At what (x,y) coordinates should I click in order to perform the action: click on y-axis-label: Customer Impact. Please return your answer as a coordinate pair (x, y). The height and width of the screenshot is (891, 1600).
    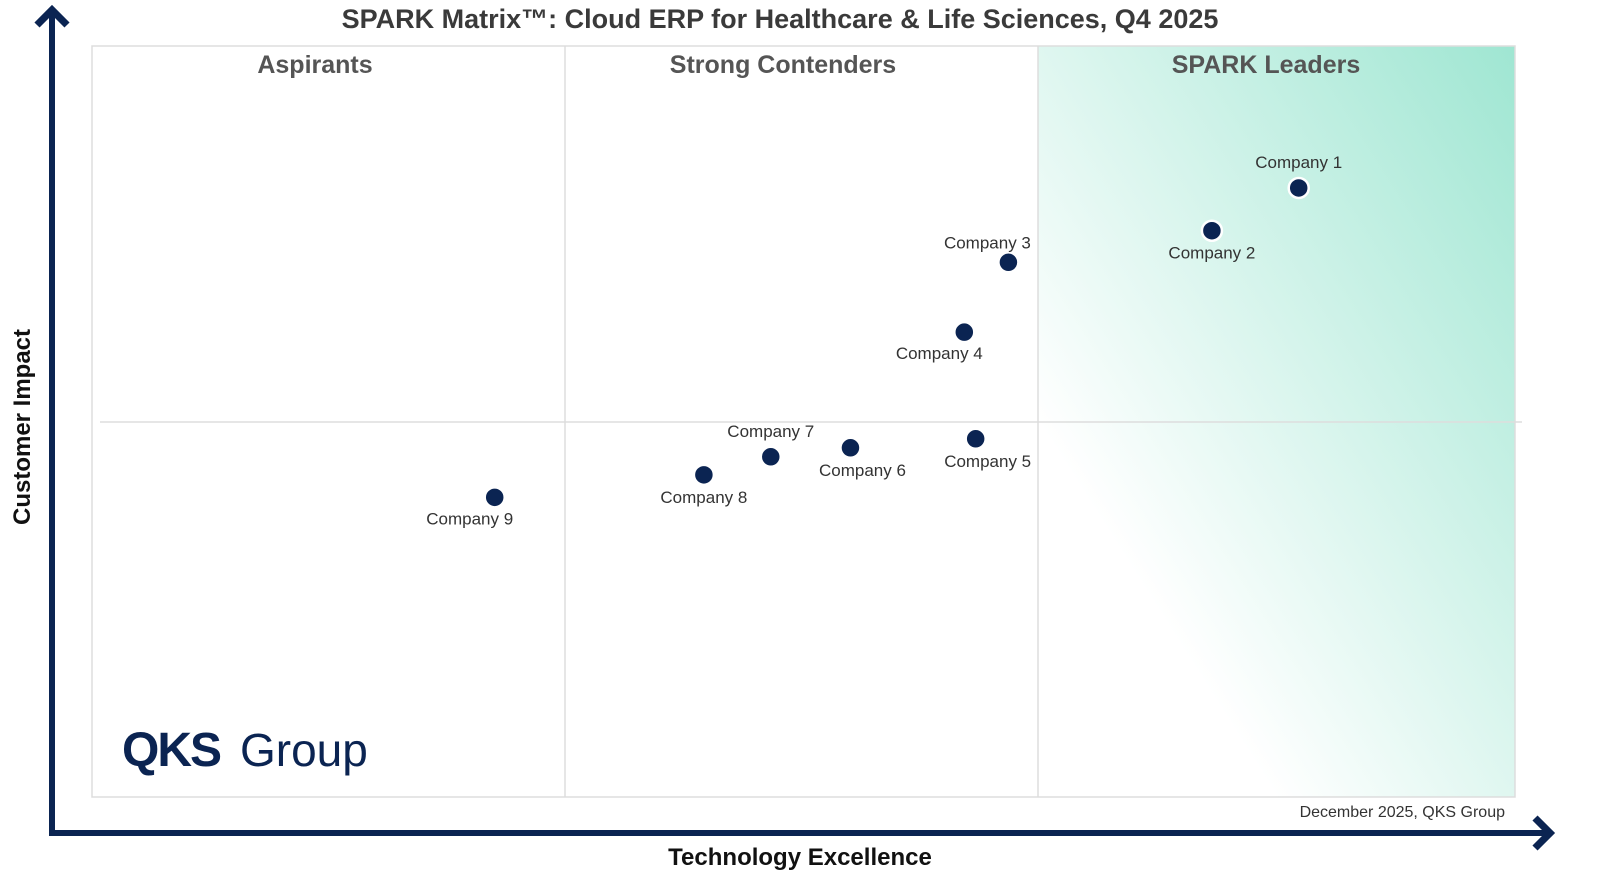
    Looking at the image, I should click on (22, 427).